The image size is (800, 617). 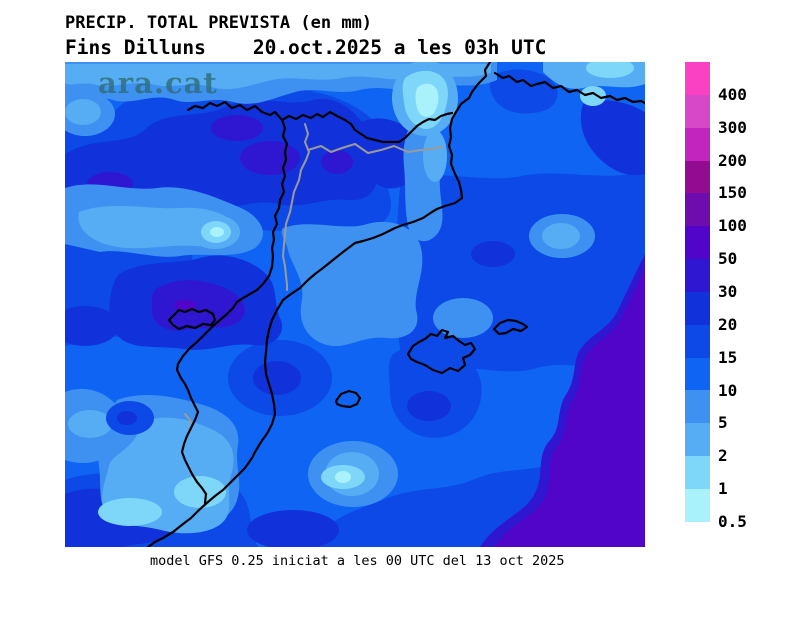 I want to click on island-menorca, so click(x=510, y=327).